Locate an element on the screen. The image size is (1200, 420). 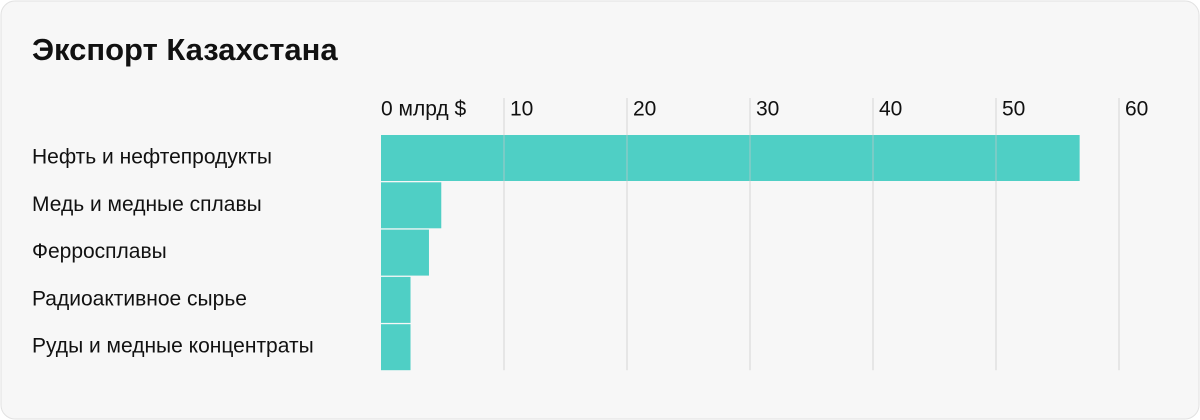
x-tick-label: 30 is located at coordinates (767, 109).